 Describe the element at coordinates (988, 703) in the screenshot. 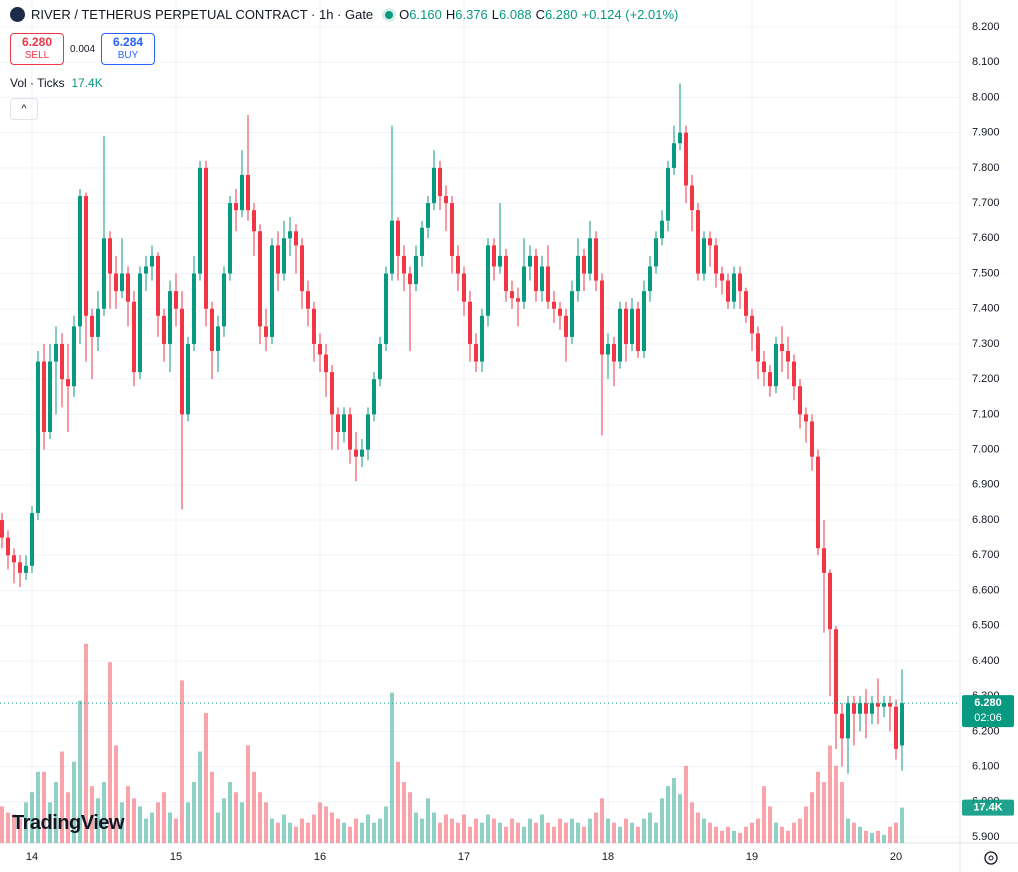

I see `last-price-label: 6.280` at that location.